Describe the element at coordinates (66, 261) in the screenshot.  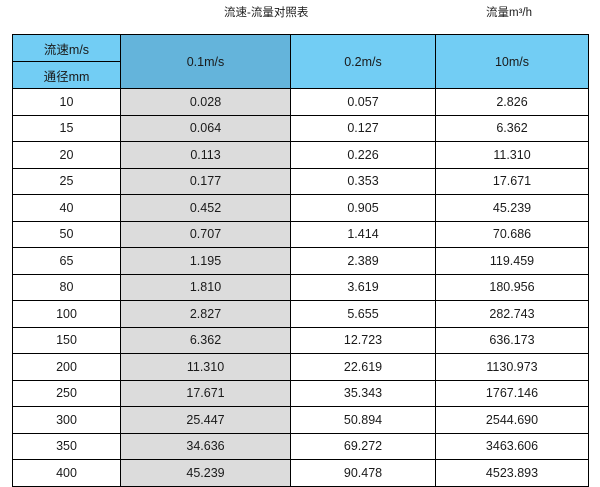
I see `cell-diameter: 65` at that location.